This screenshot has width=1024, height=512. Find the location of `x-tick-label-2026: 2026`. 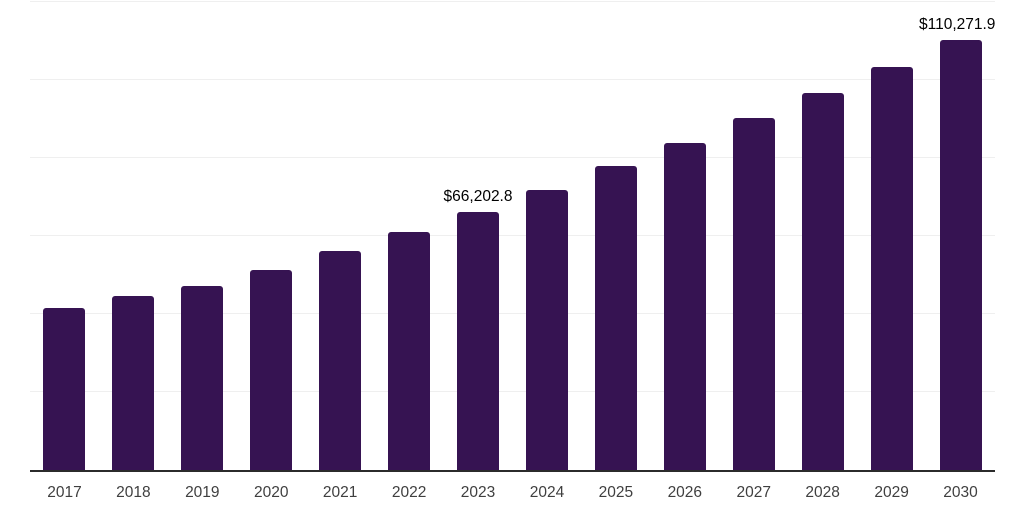

x-tick-label-2026: 2026 is located at coordinates (685, 492).